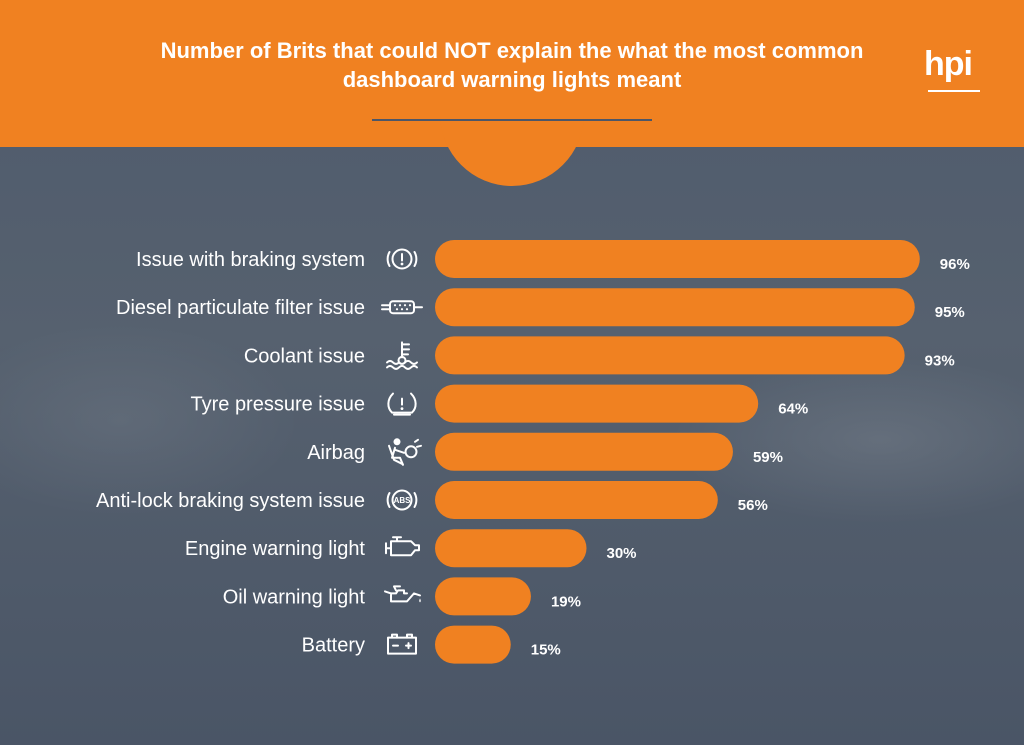 The width and height of the screenshot is (1024, 745). I want to click on category-label: Airbag, so click(336, 453).